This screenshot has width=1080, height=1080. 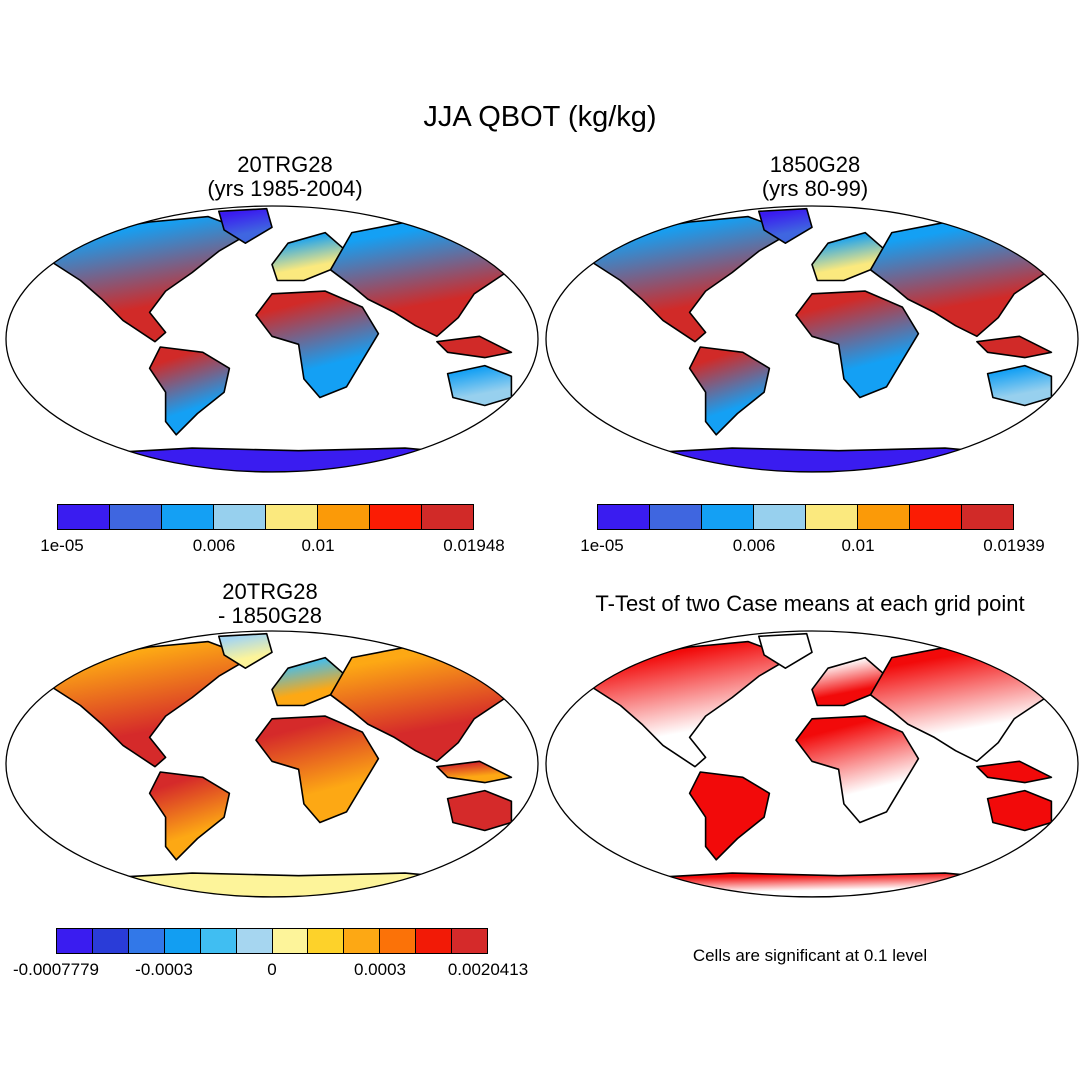 I want to click on panel3-title-line1: 20TRG28, so click(x=270, y=591).